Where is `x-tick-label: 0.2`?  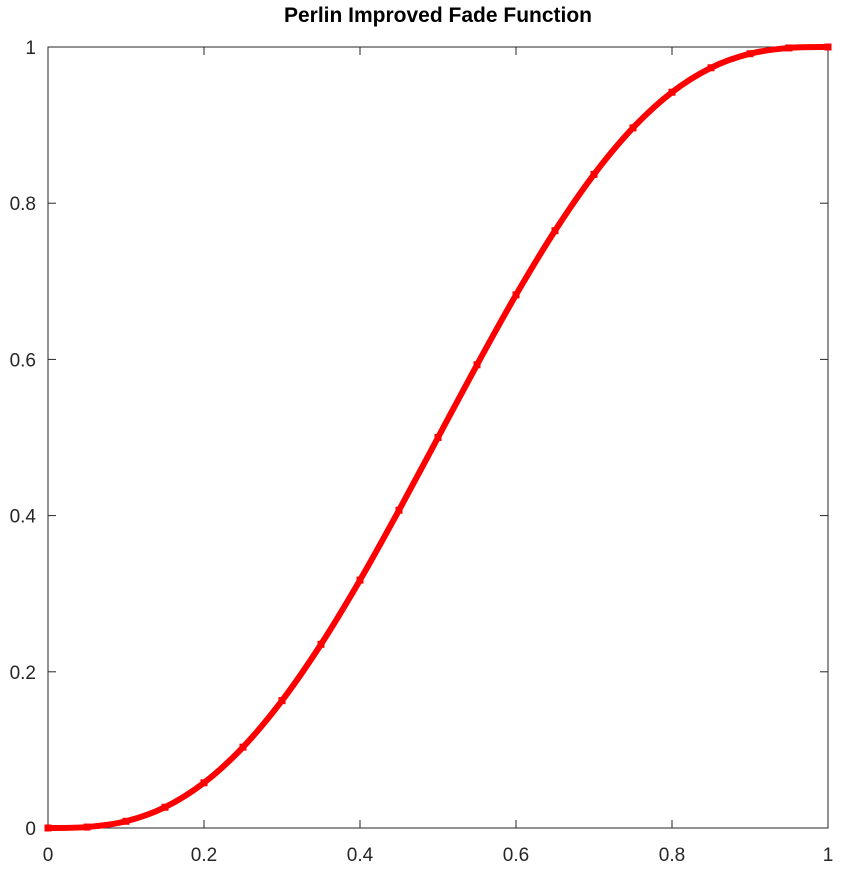 x-tick-label: 0.2 is located at coordinates (204, 855).